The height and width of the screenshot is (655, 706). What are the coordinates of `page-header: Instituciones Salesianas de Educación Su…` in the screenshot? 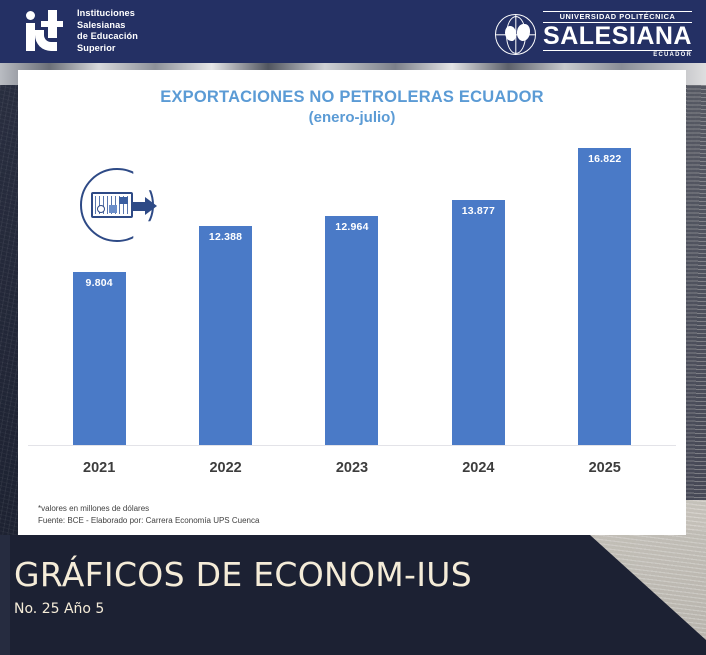 It's located at (353, 31).